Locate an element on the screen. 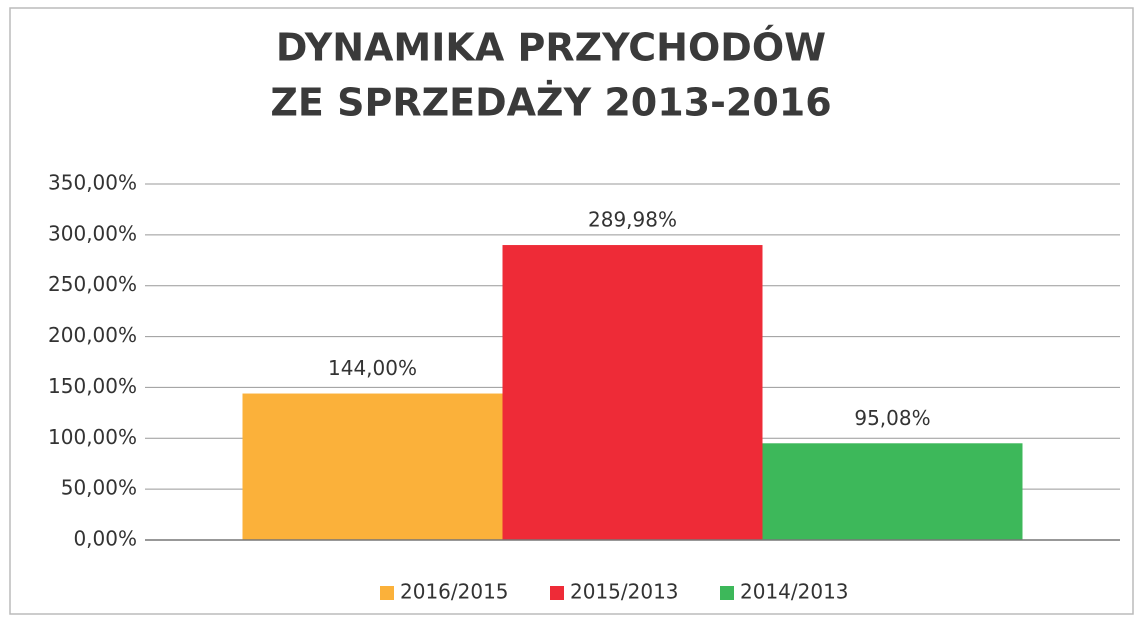 This screenshot has height=625, width=1141. y-tick-label: 0,00% is located at coordinates (105, 539).